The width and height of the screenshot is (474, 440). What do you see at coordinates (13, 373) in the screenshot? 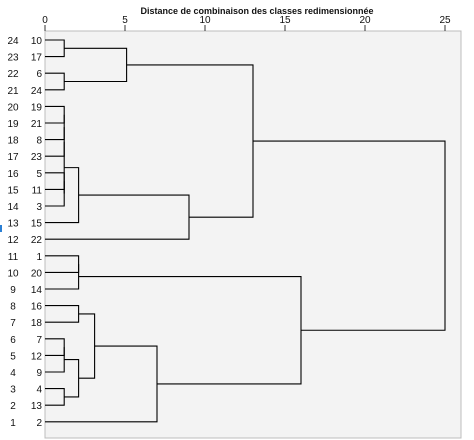
I see `row-index-label: 4` at bounding box center [13, 373].